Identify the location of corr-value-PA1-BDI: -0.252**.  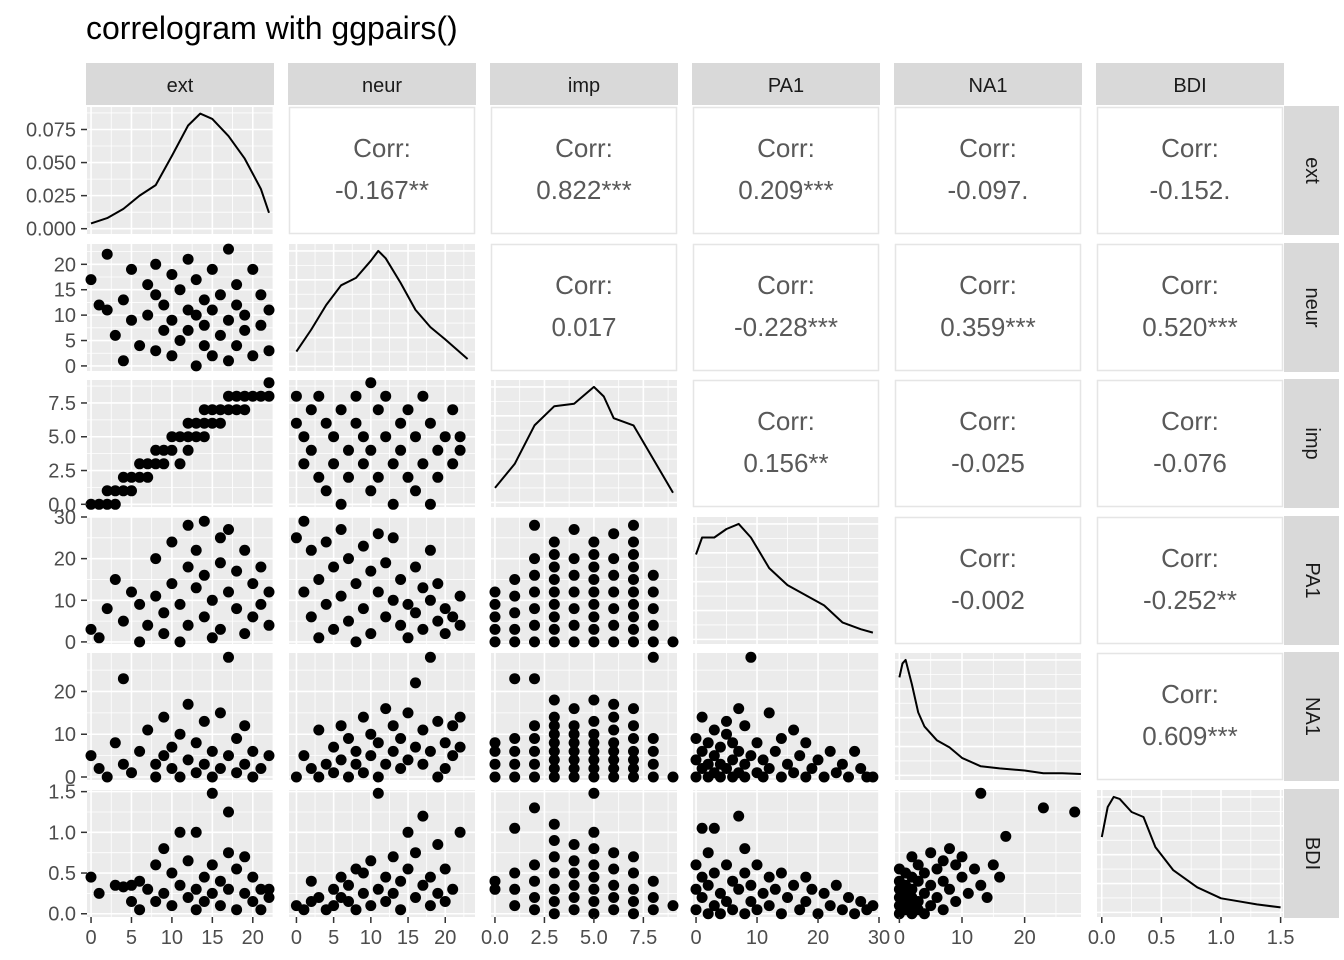
(1190, 600).